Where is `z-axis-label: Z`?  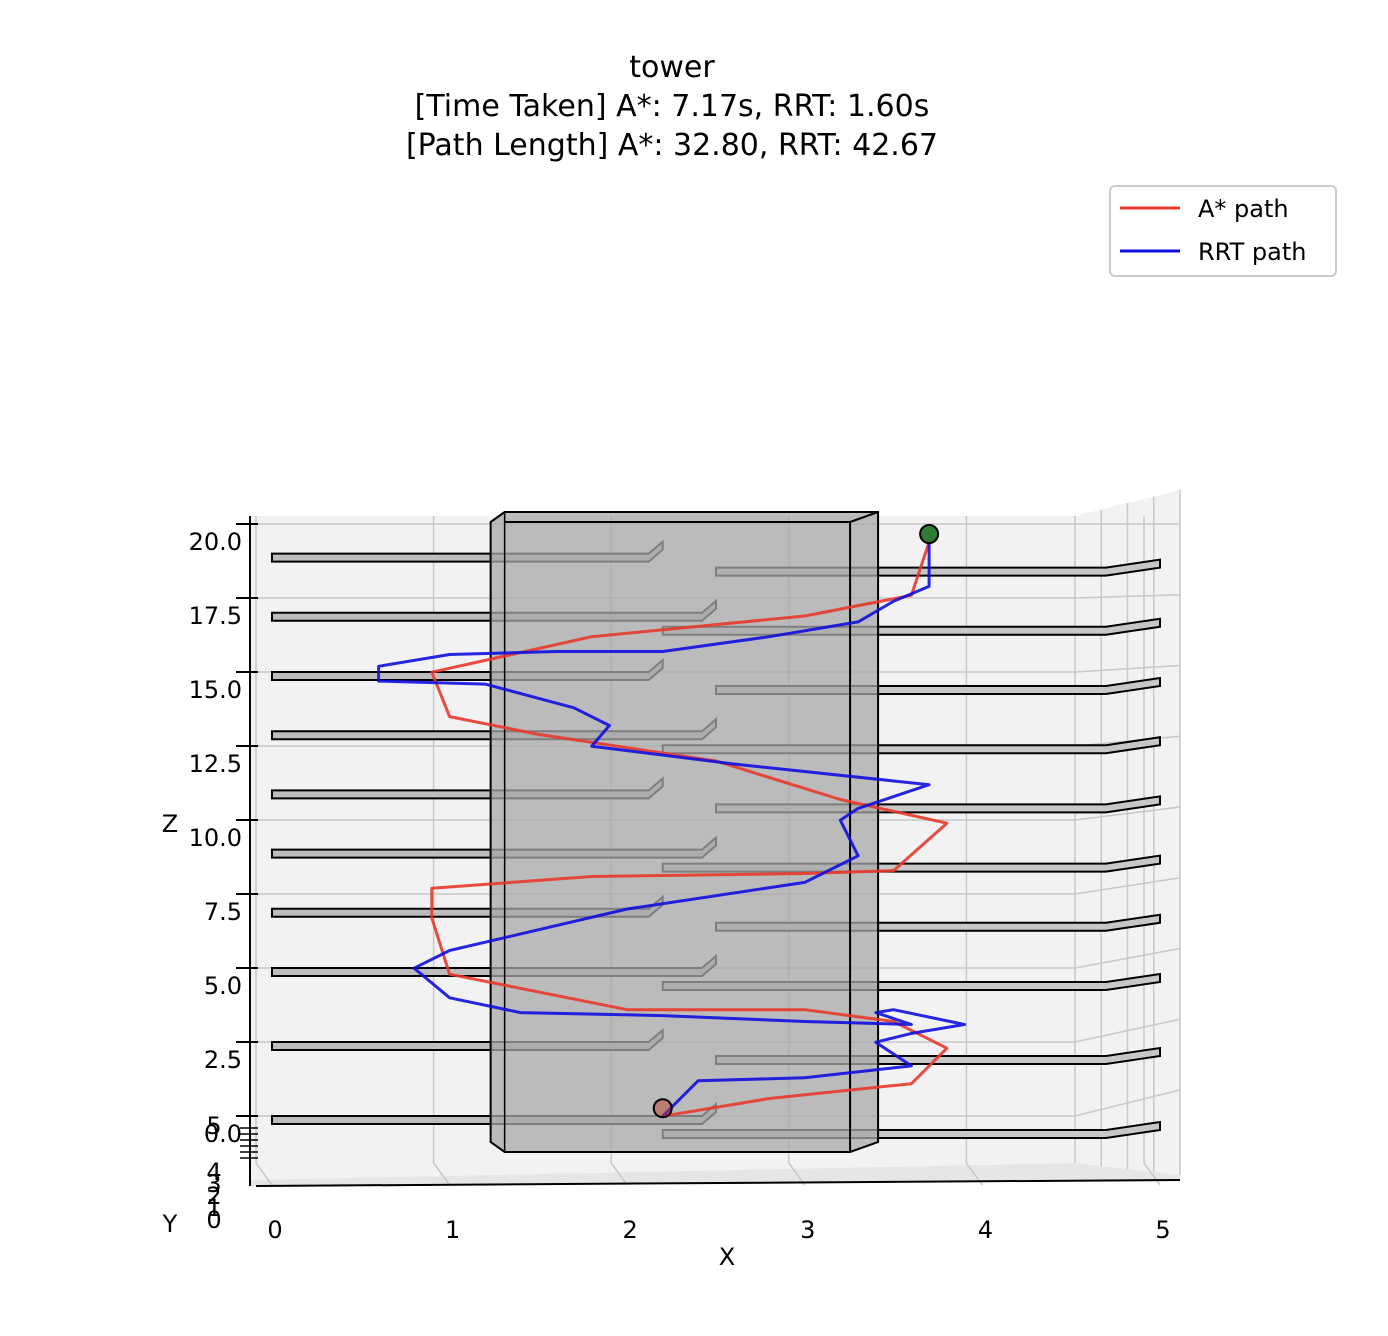
z-axis-label: Z is located at coordinates (170, 824).